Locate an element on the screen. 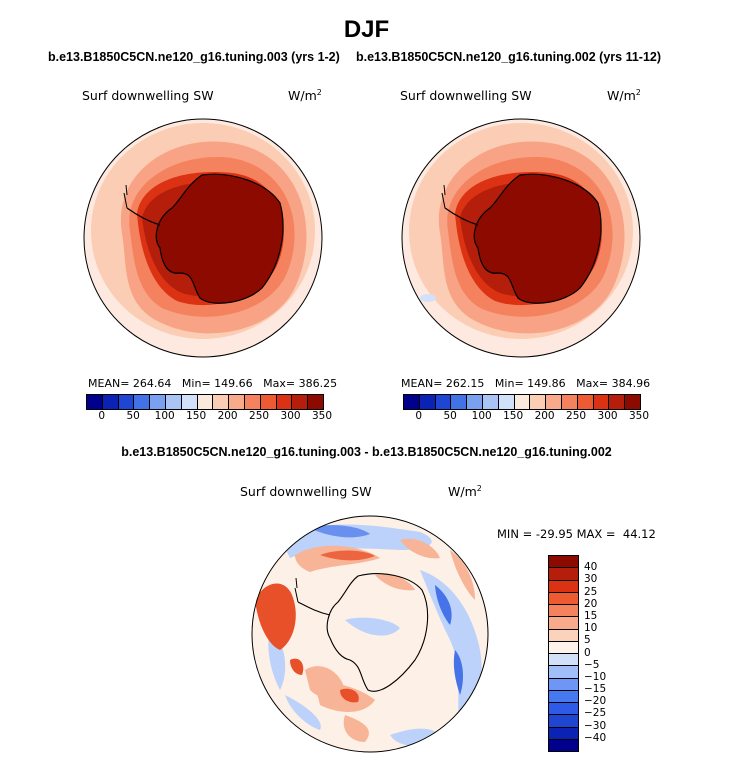  diff-colorbar-tick: 40 is located at coordinates (591, 567).